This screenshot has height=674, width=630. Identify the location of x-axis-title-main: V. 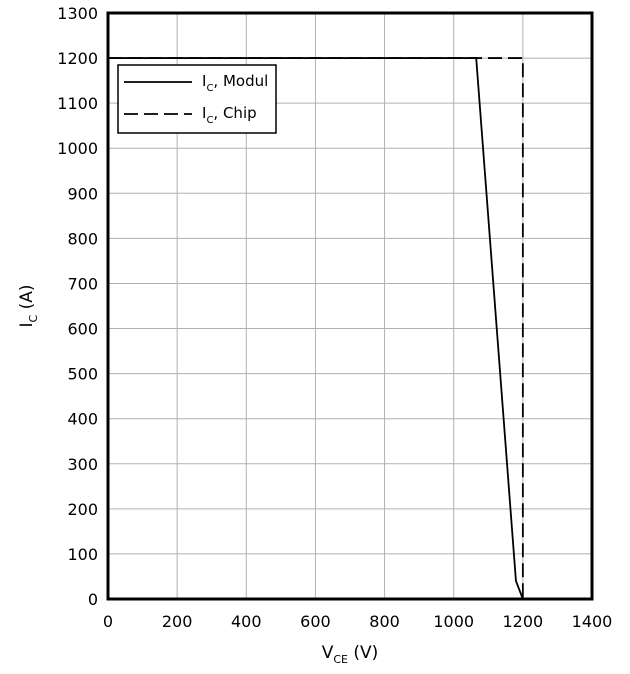
(328, 653).